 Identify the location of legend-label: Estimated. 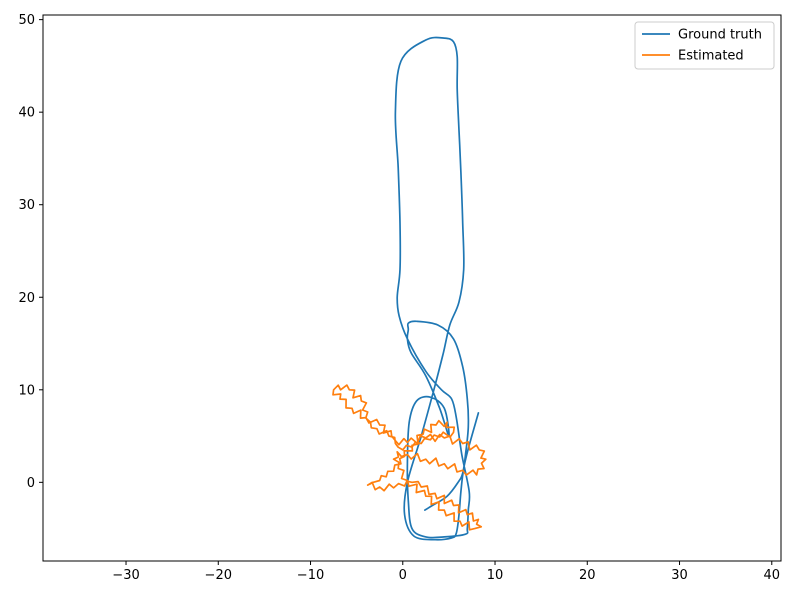
(711, 56).